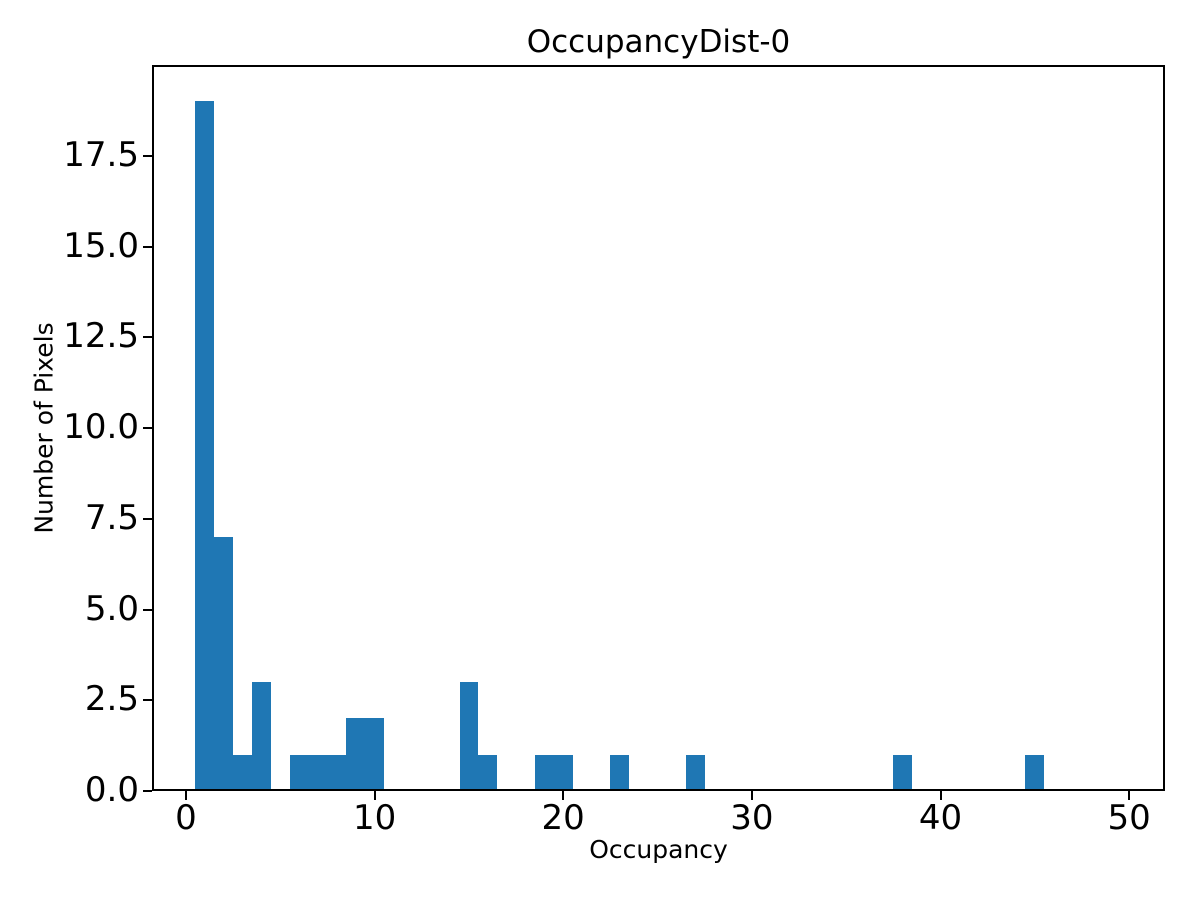 Image resolution: width=1200 pixels, height=900 pixels. What do you see at coordinates (658, 849) in the screenshot?
I see `x-axis-label: Occupancy` at bounding box center [658, 849].